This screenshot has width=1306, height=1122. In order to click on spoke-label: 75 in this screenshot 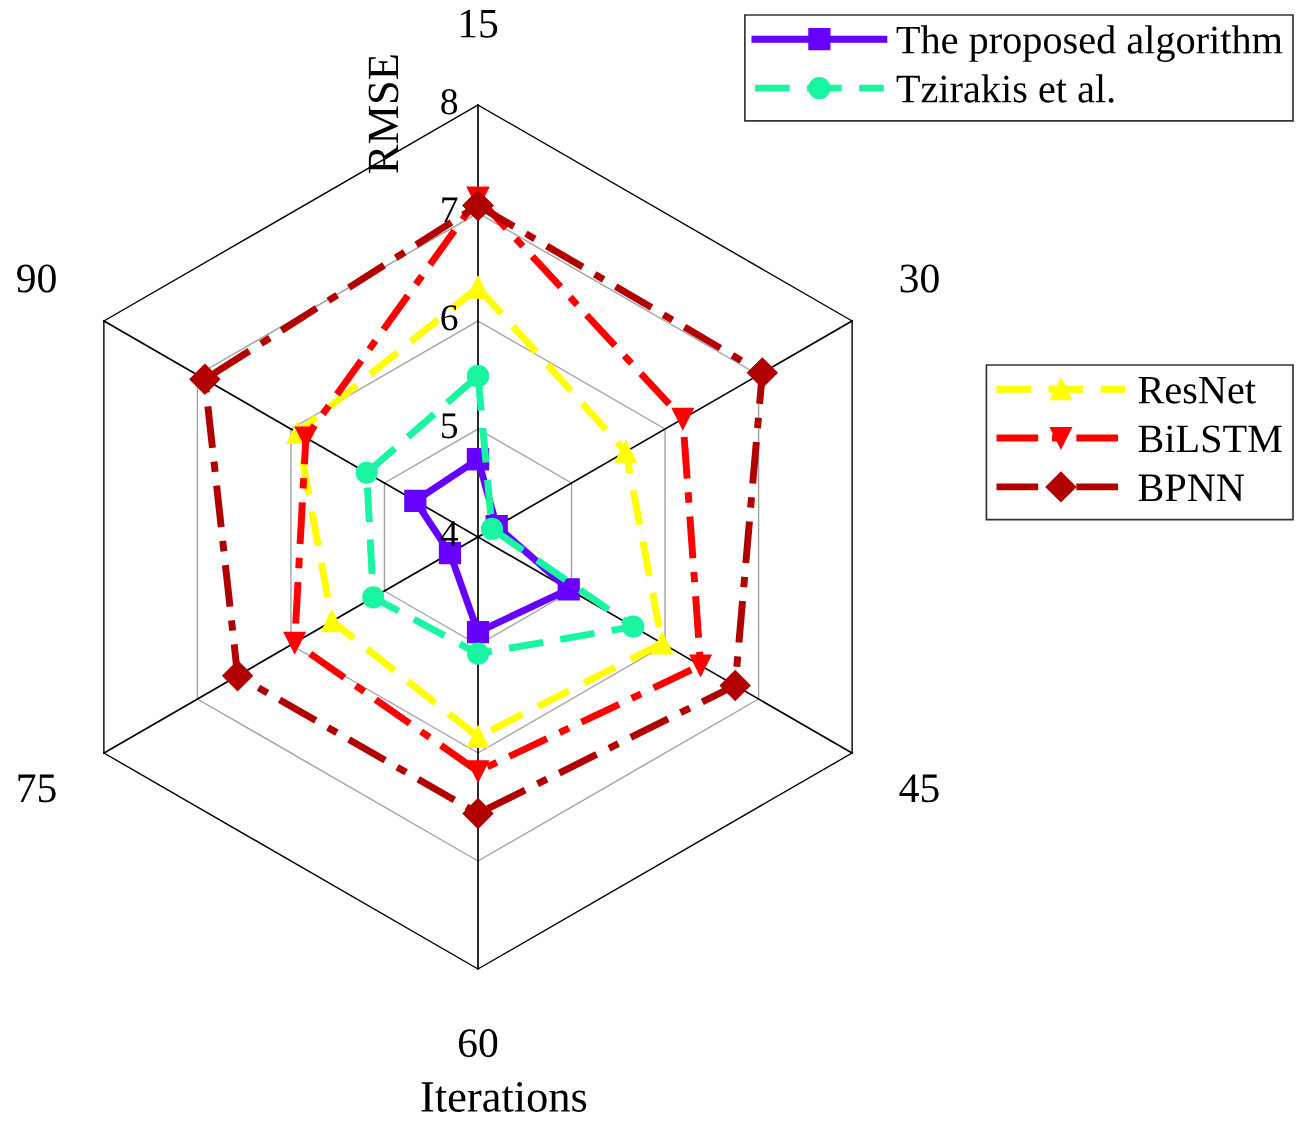, I will do `click(37, 788)`.